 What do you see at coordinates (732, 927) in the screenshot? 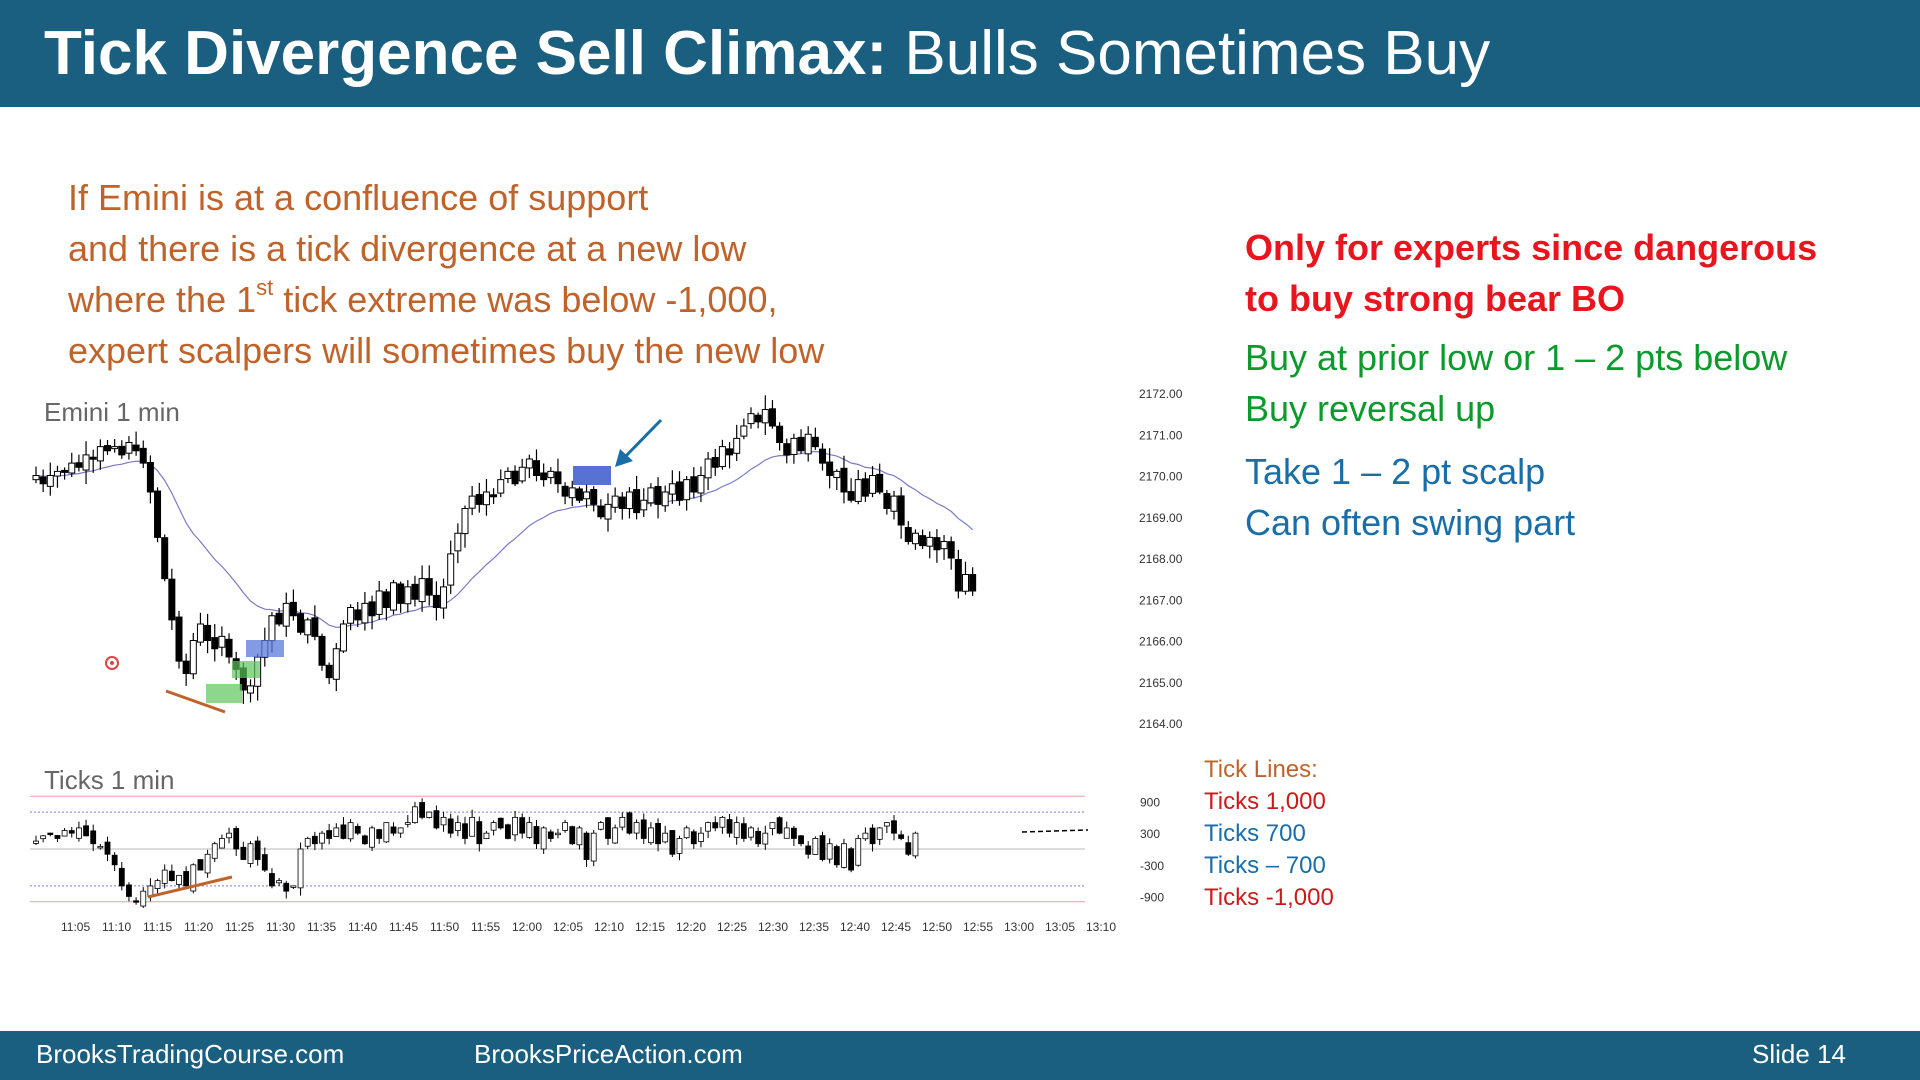
I see `time-x-tick: 12:25` at bounding box center [732, 927].